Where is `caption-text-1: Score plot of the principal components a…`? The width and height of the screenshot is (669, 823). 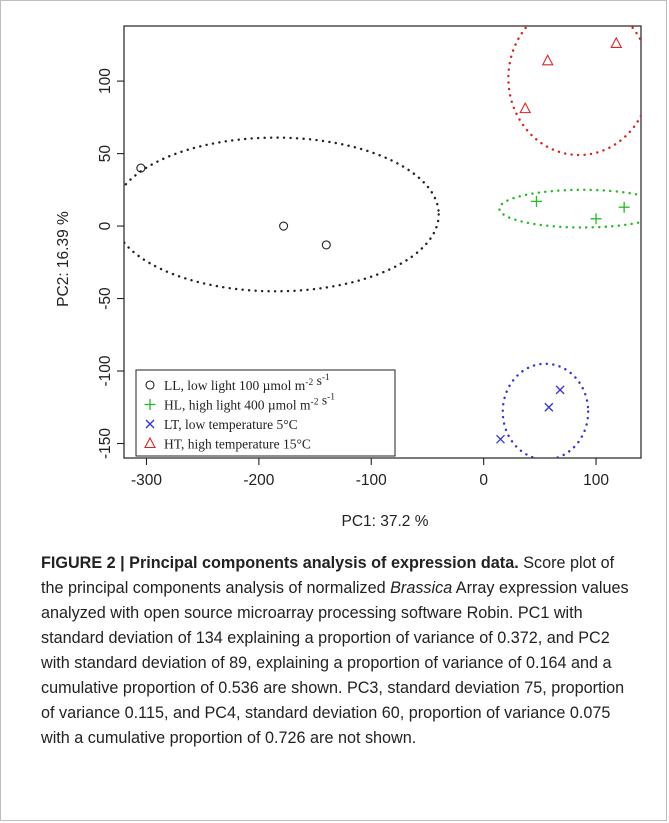 caption-text-1: Score plot of the principal components a… is located at coordinates (328, 575).